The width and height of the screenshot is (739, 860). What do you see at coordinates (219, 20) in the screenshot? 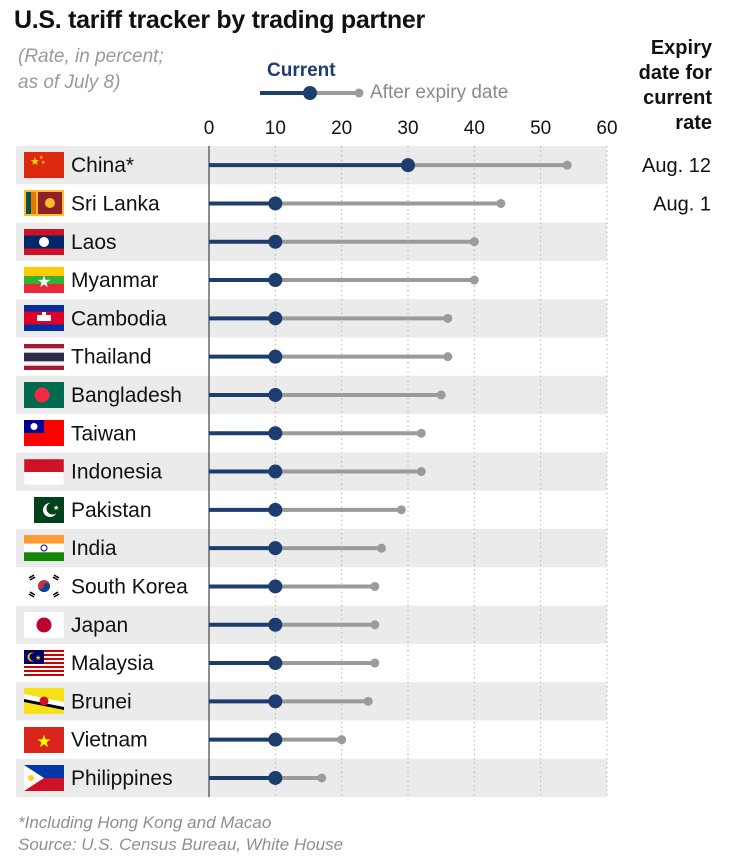
I see `chart-title: U.S. tariff tracker by trading partner` at bounding box center [219, 20].